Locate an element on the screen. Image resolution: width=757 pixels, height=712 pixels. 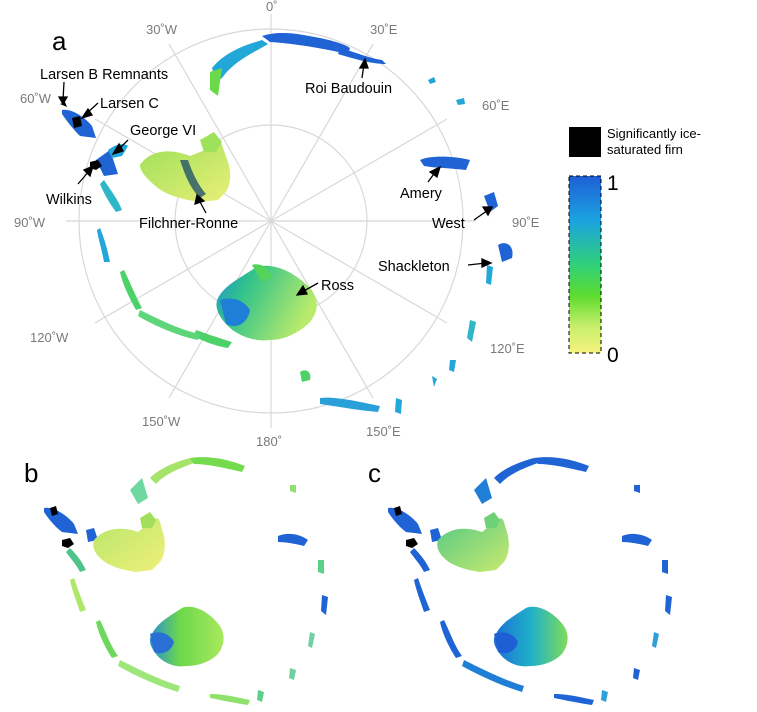
label-west: West is located at coordinates (448, 224).